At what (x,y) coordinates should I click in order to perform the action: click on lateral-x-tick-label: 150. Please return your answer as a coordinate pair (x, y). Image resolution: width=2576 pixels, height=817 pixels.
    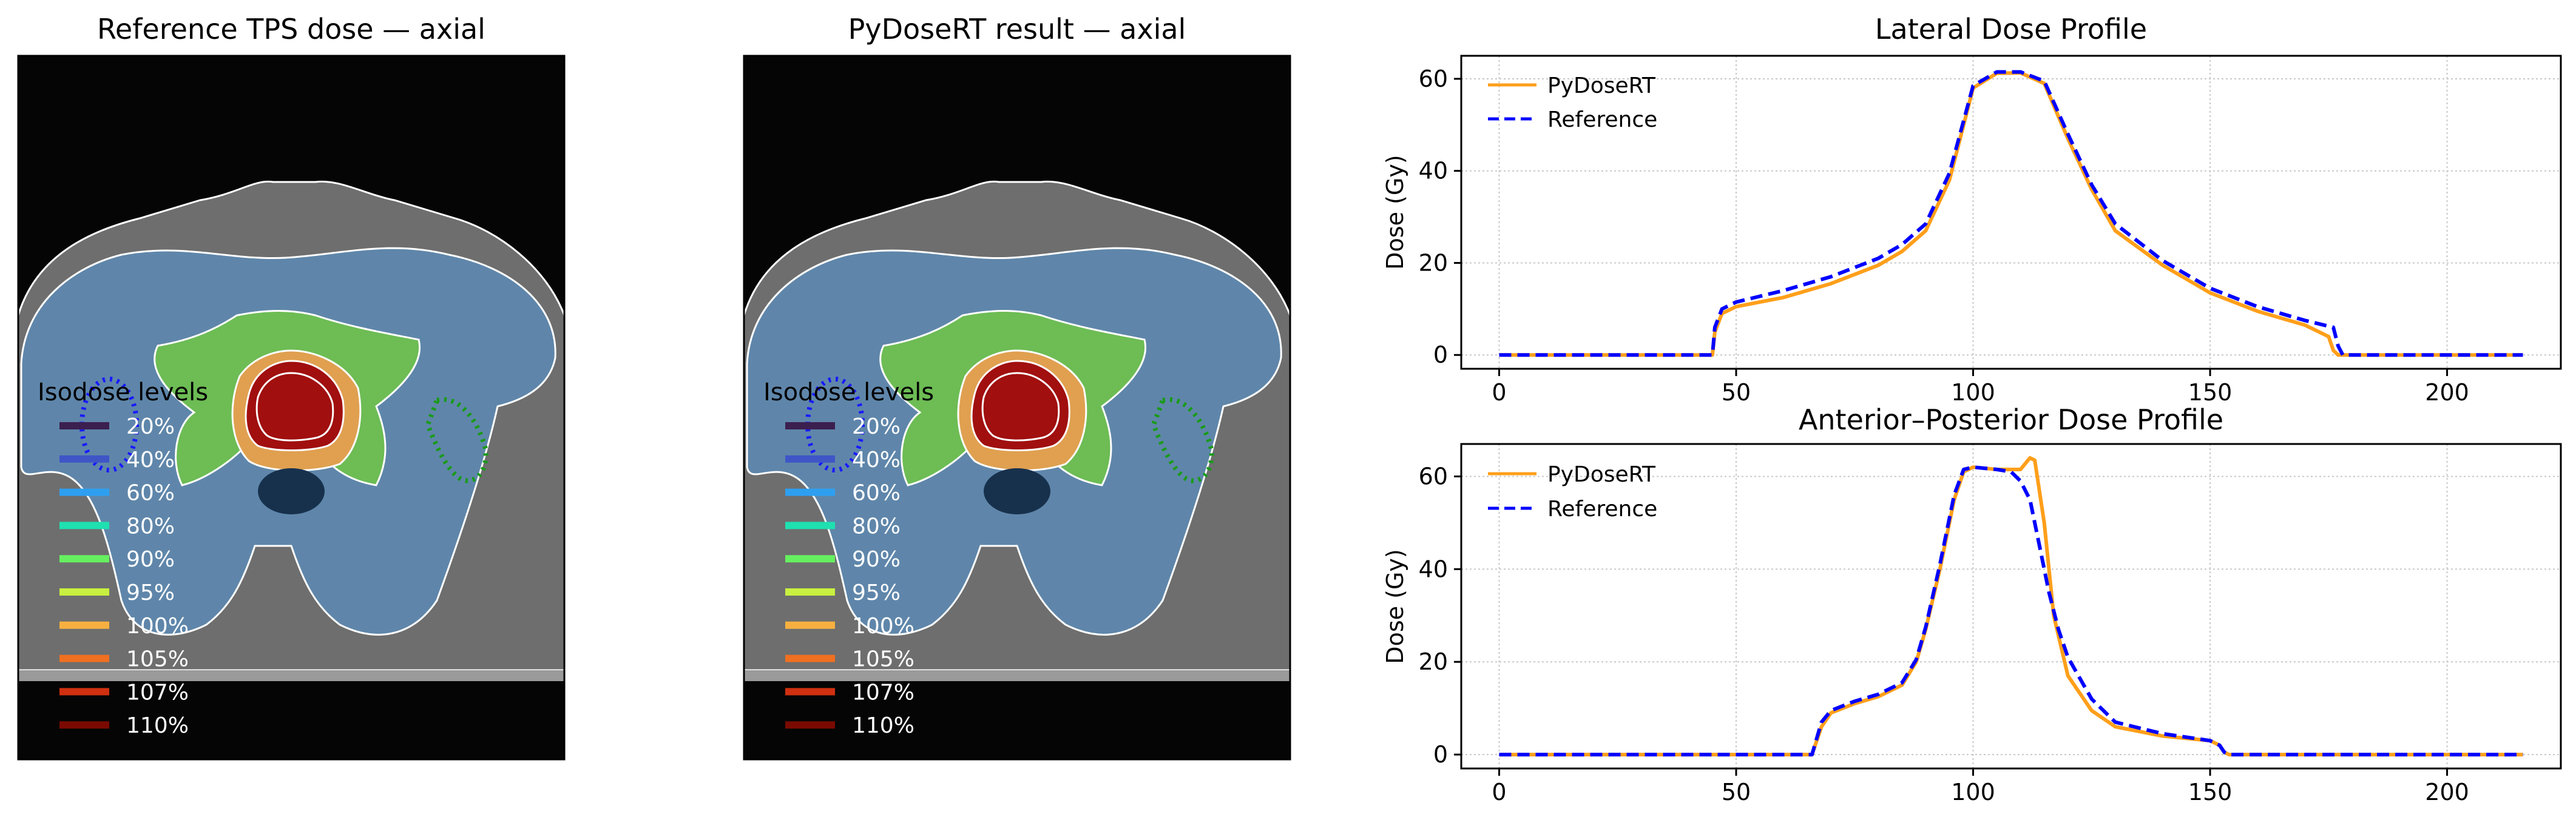
    Looking at the image, I should click on (2210, 392).